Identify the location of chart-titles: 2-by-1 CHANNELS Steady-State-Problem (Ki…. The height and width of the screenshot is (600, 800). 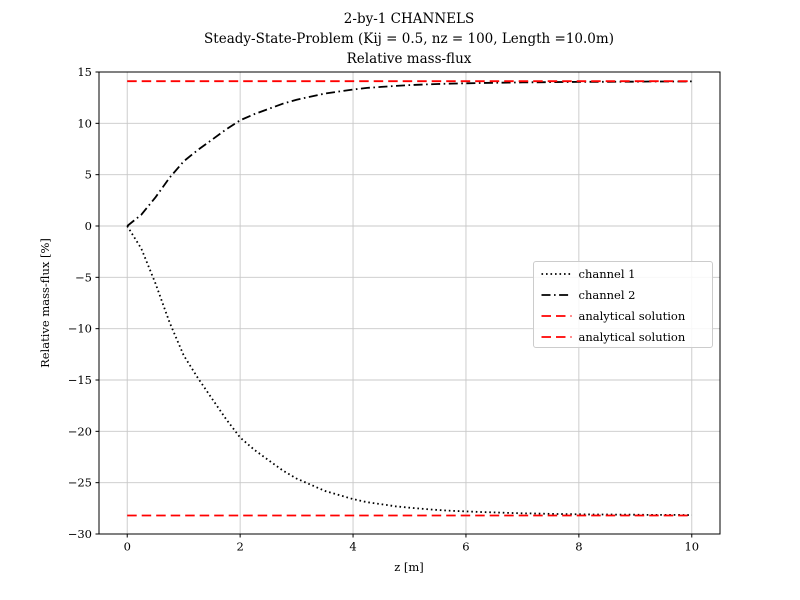
(409, 39).